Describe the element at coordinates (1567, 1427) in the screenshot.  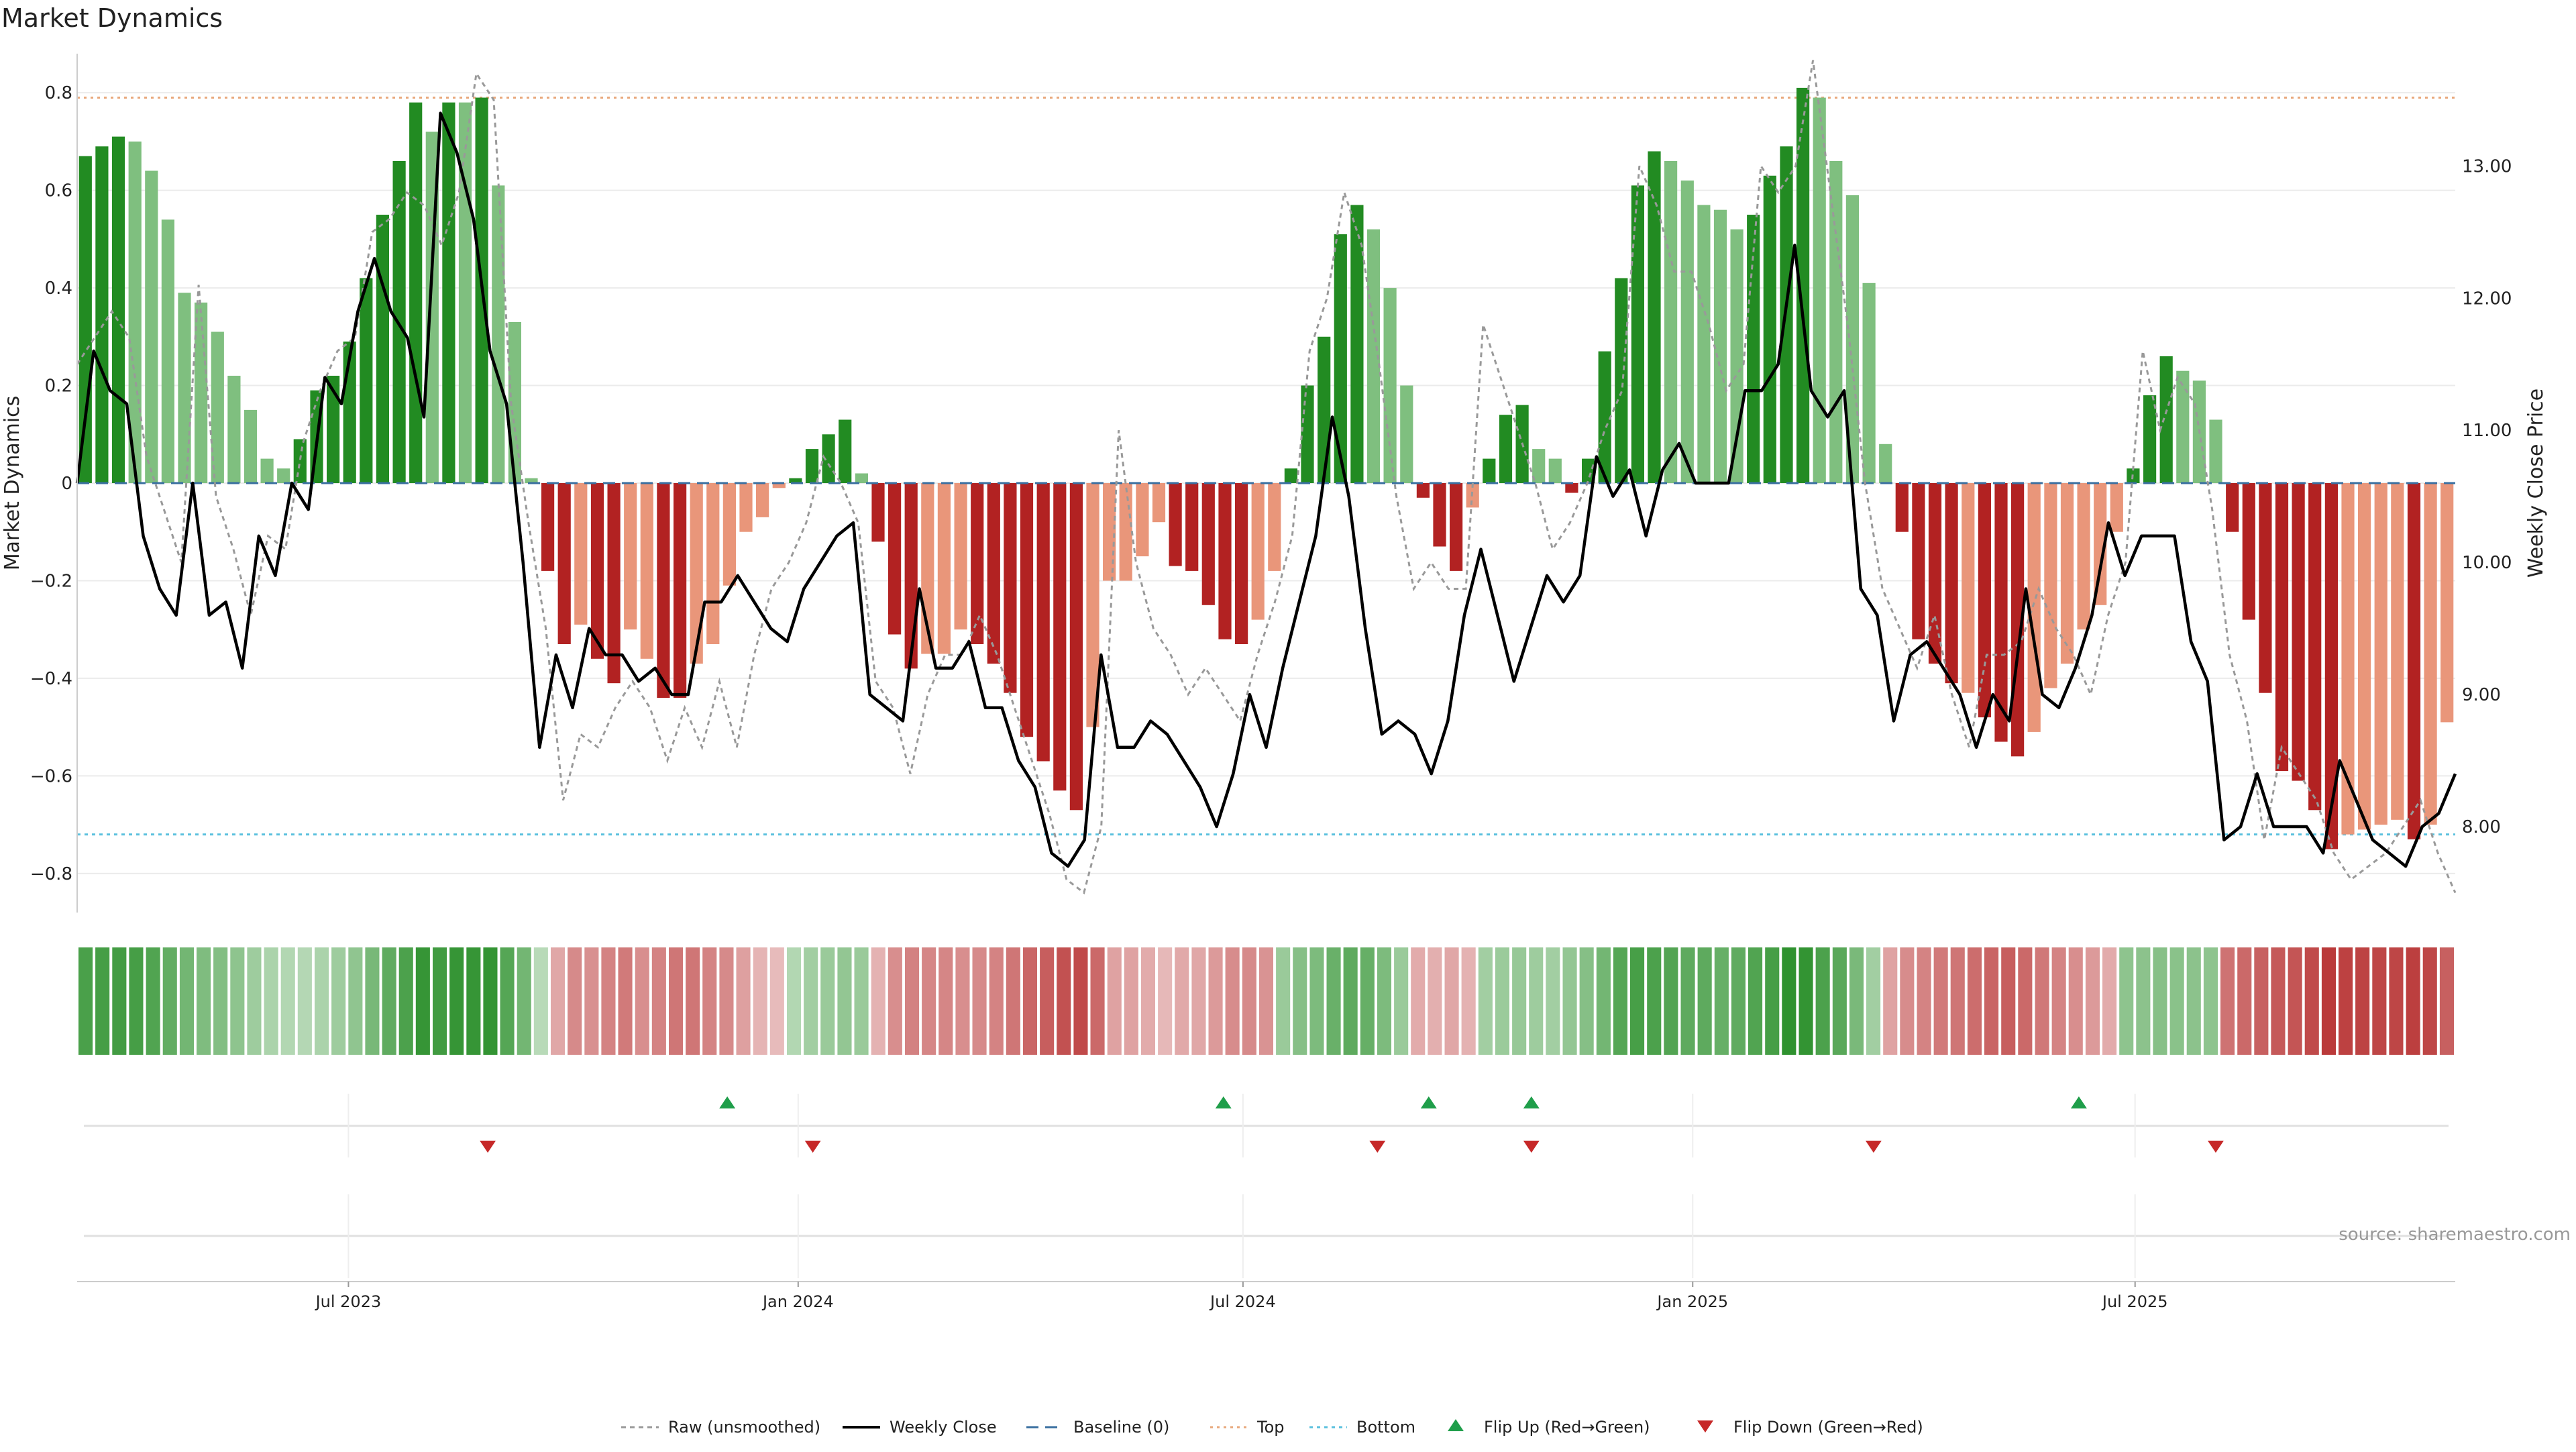
I see `legend-label: Flip Up (Red→Green)` at that location.